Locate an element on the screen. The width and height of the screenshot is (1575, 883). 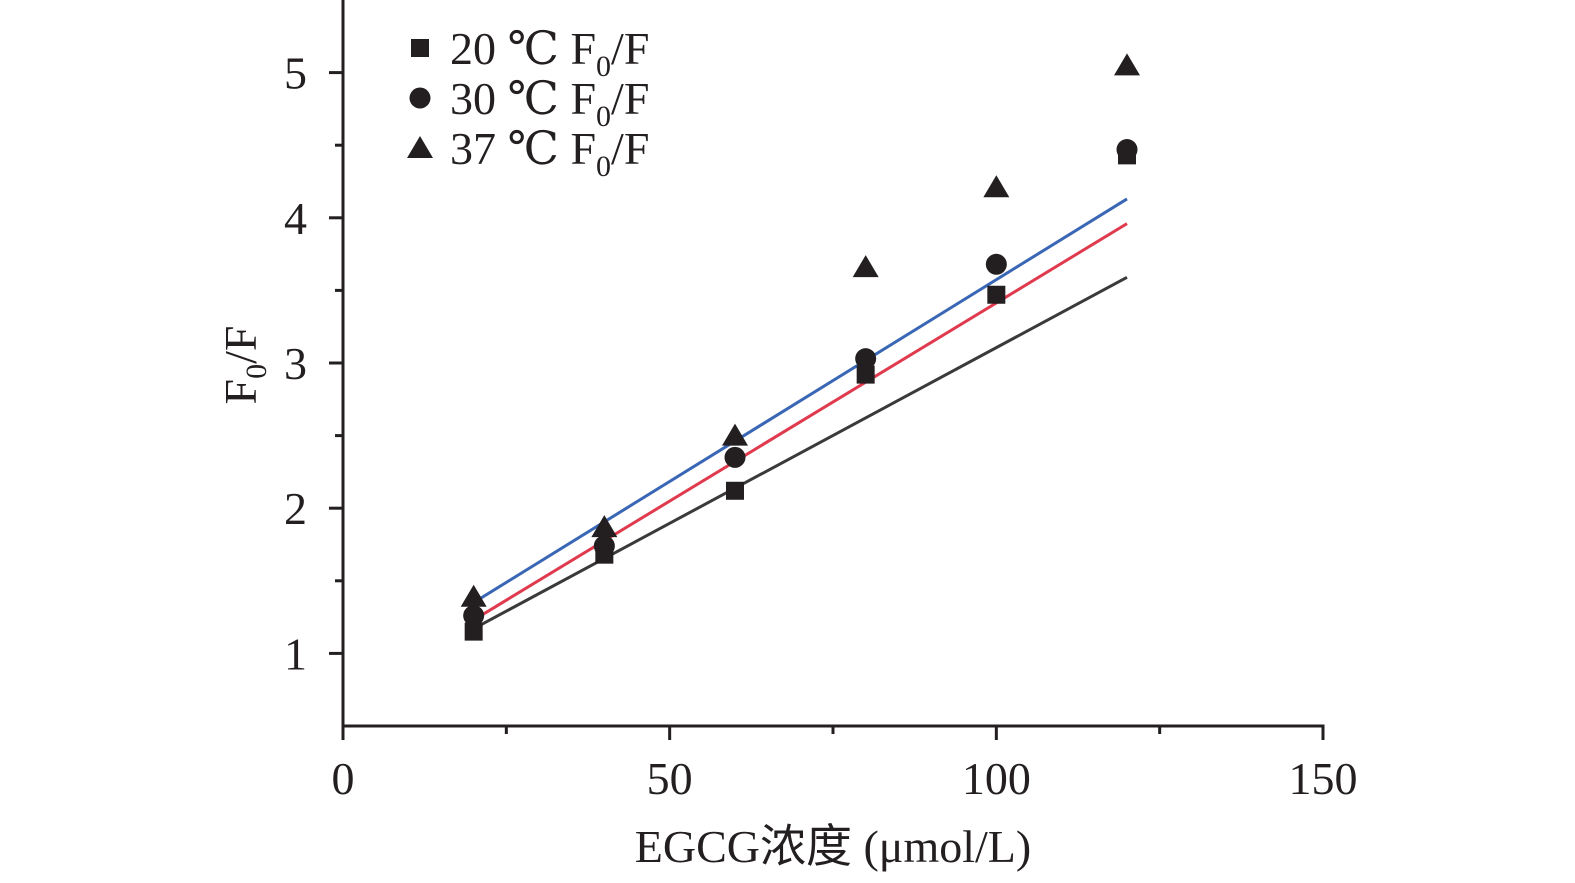
legend-label: 20 ℃ F0/F is located at coordinates (549, 53).